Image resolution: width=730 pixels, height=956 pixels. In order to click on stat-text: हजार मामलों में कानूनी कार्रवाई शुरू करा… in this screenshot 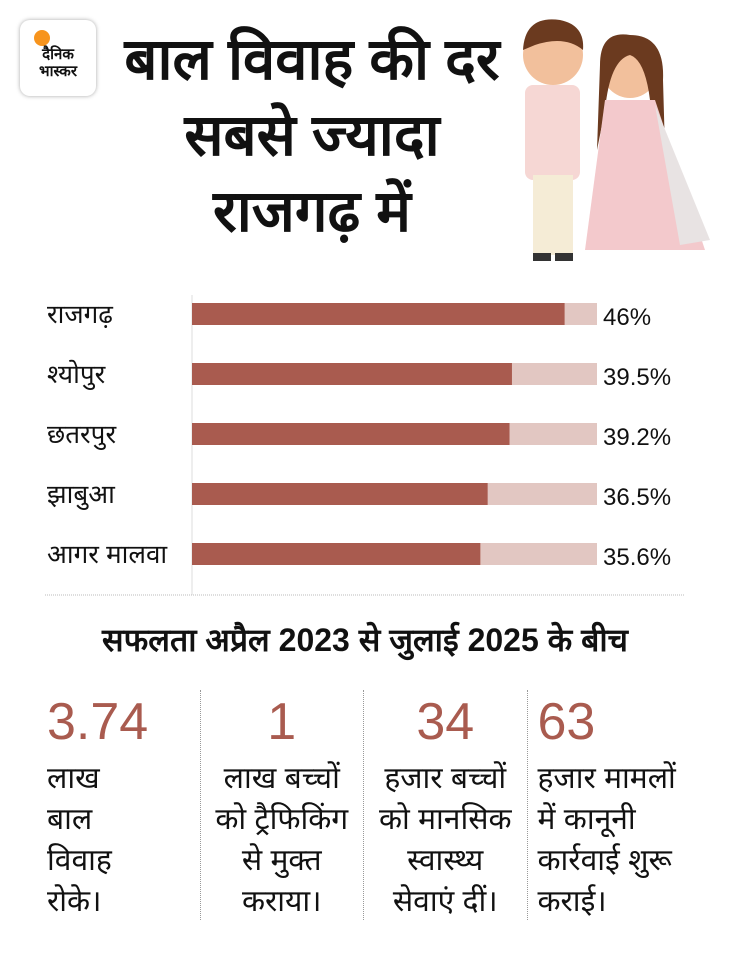, I will do `click(606, 840)`.